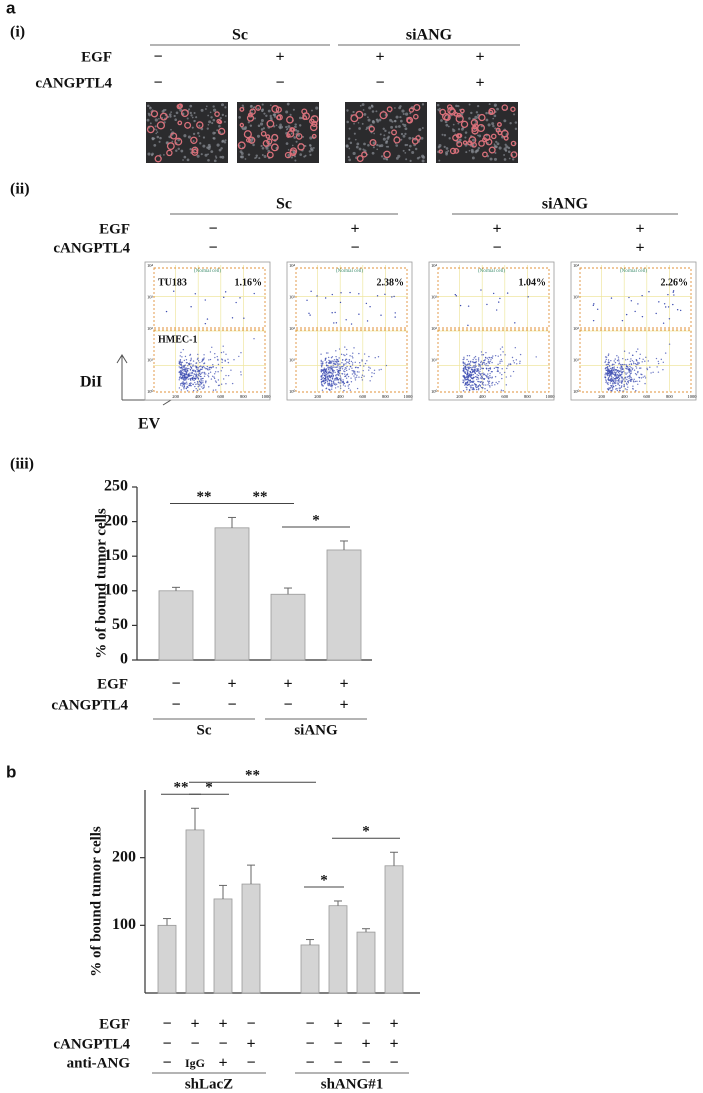  What do you see at coordinates (365, 1024) in the screenshot?
I see `condition-sign: −` at bounding box center [365, 1024].